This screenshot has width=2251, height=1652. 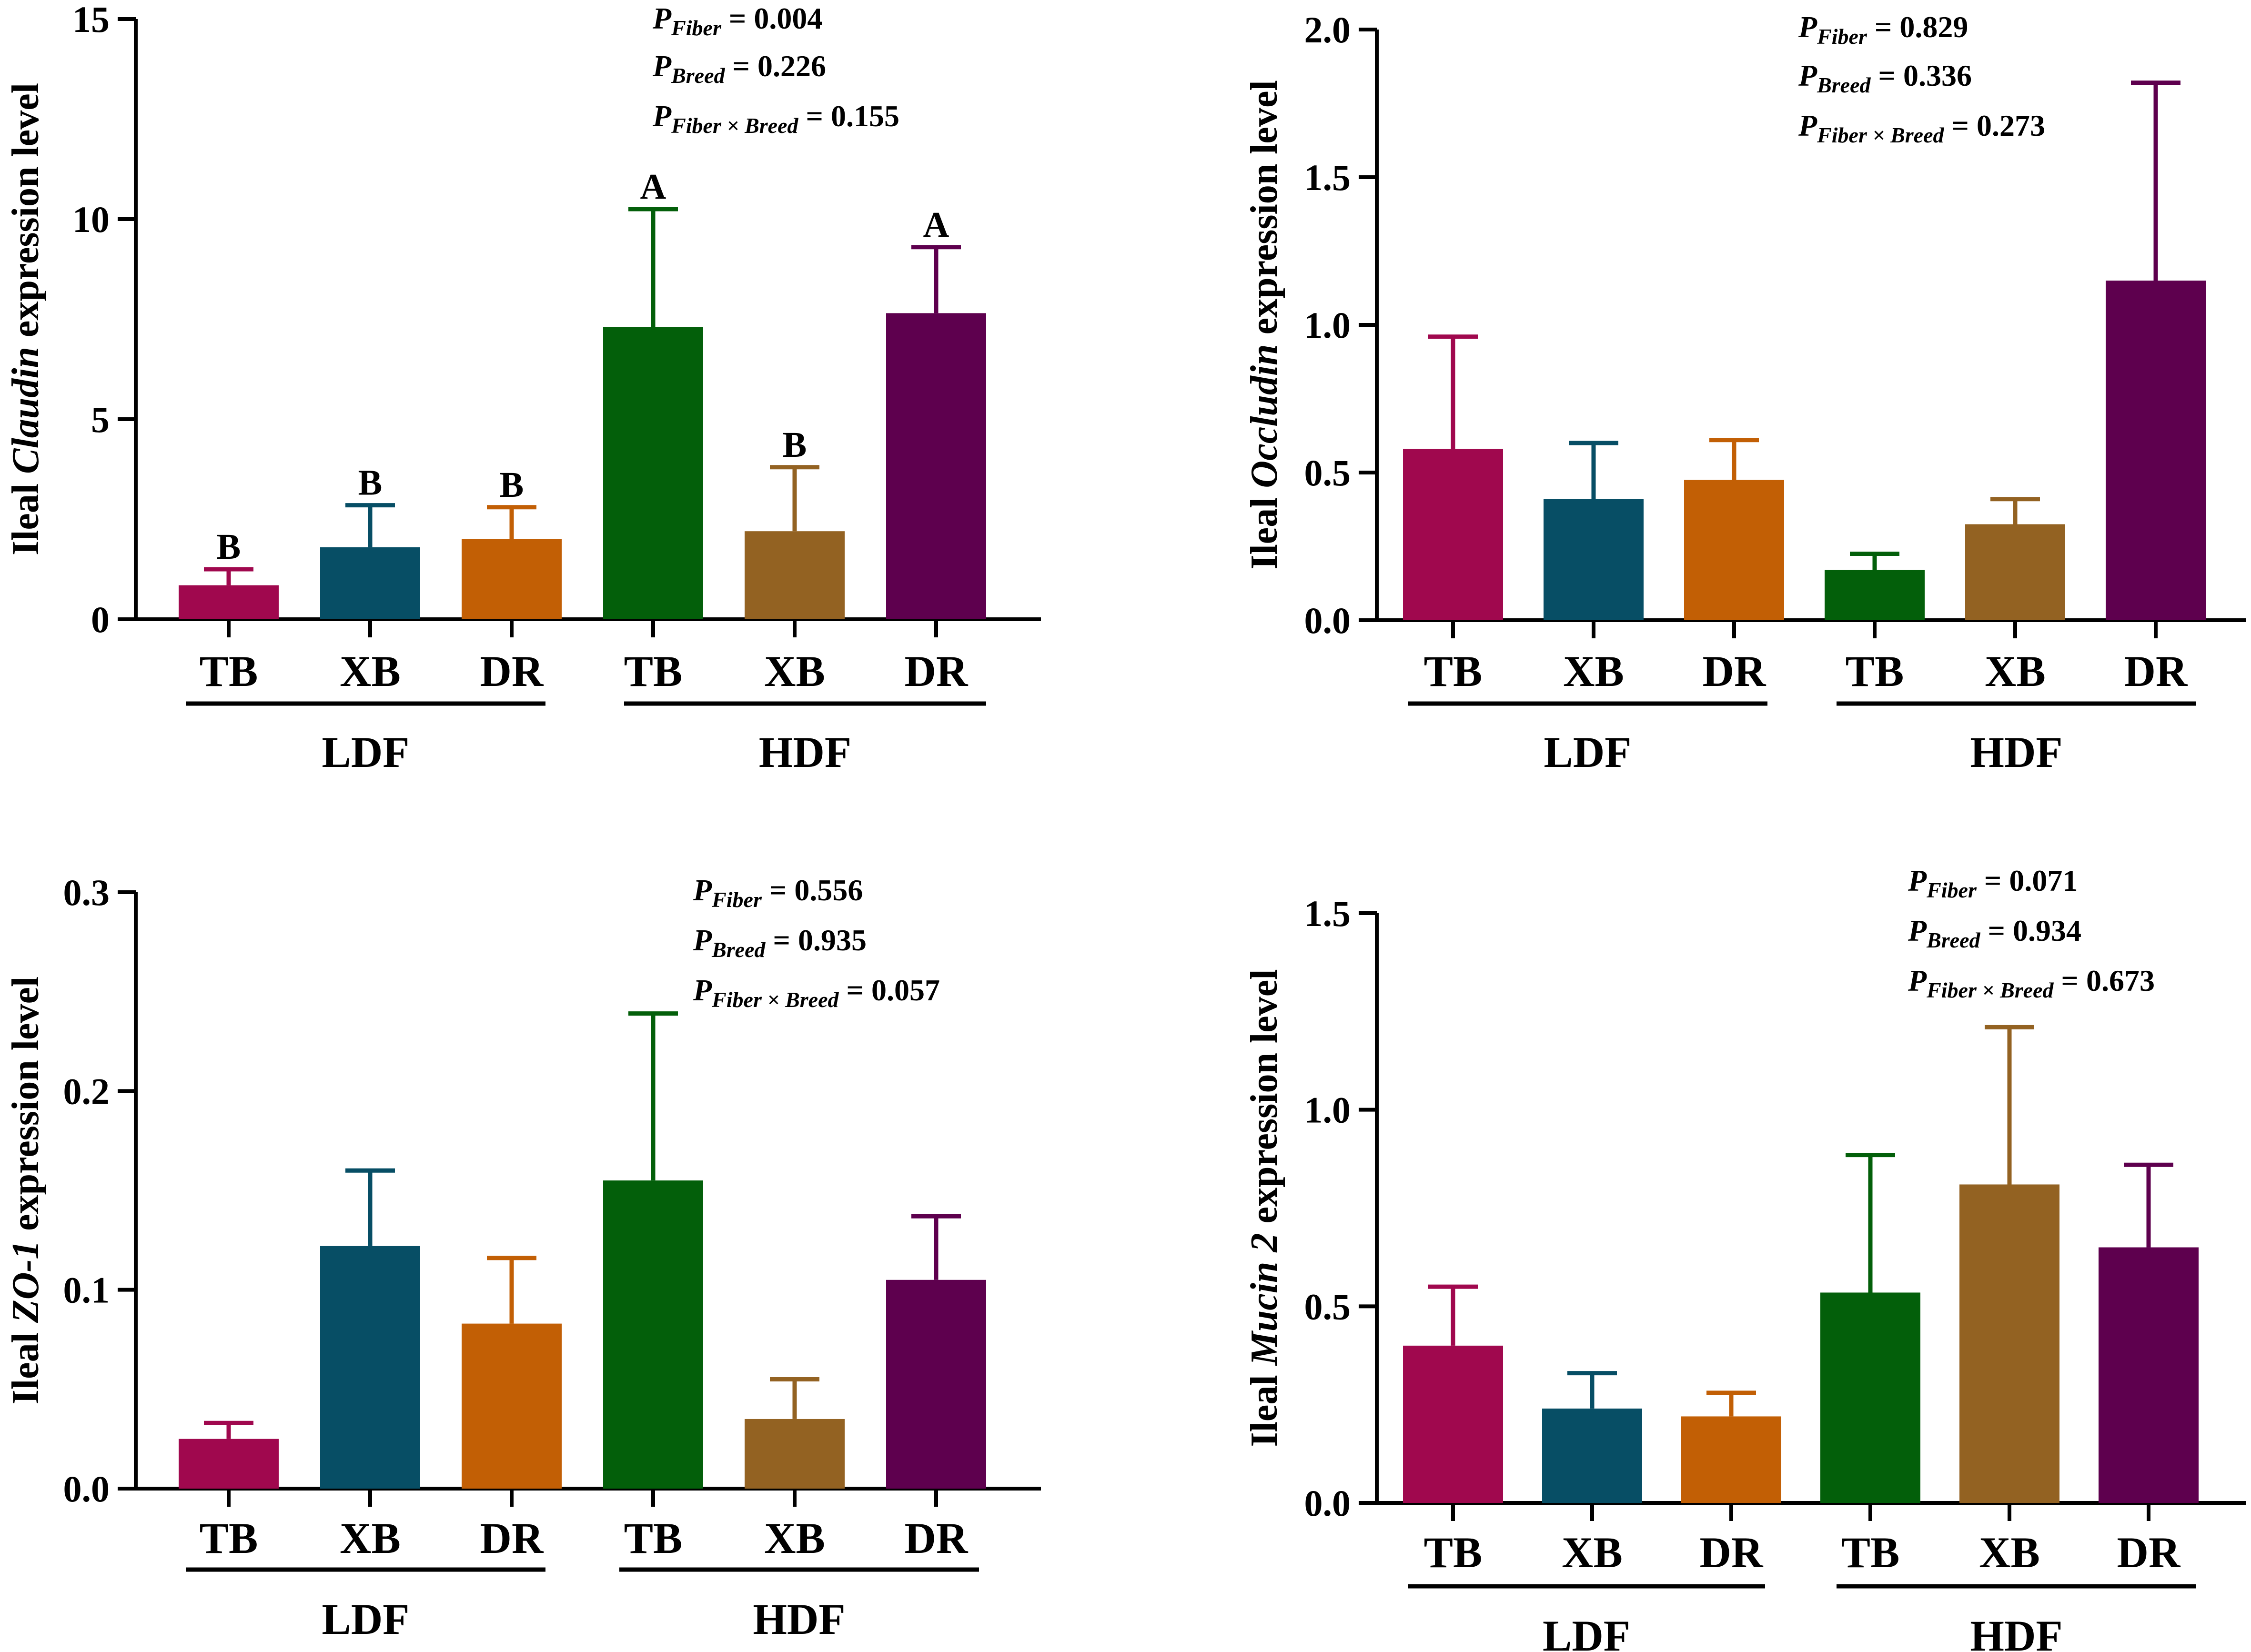 I want to click on y-tick-label: 0.1, so click(x=86, y=1290).